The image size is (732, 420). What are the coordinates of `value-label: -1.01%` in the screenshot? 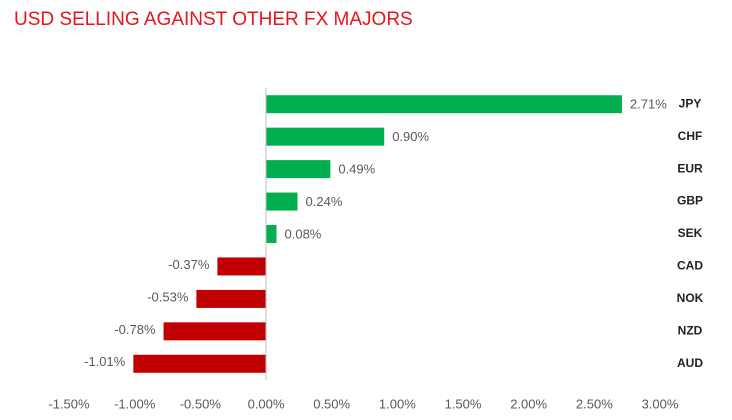 It's located at (105, 361).